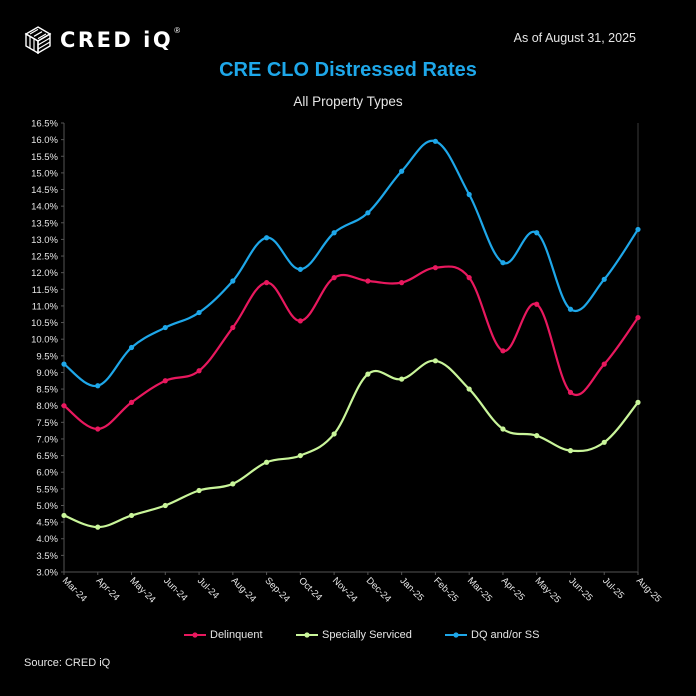  What do you see at coordinates (47, 523) in the screenshot?
I see `y-tick-label: 4.5%` at bounding box center [47, 523].